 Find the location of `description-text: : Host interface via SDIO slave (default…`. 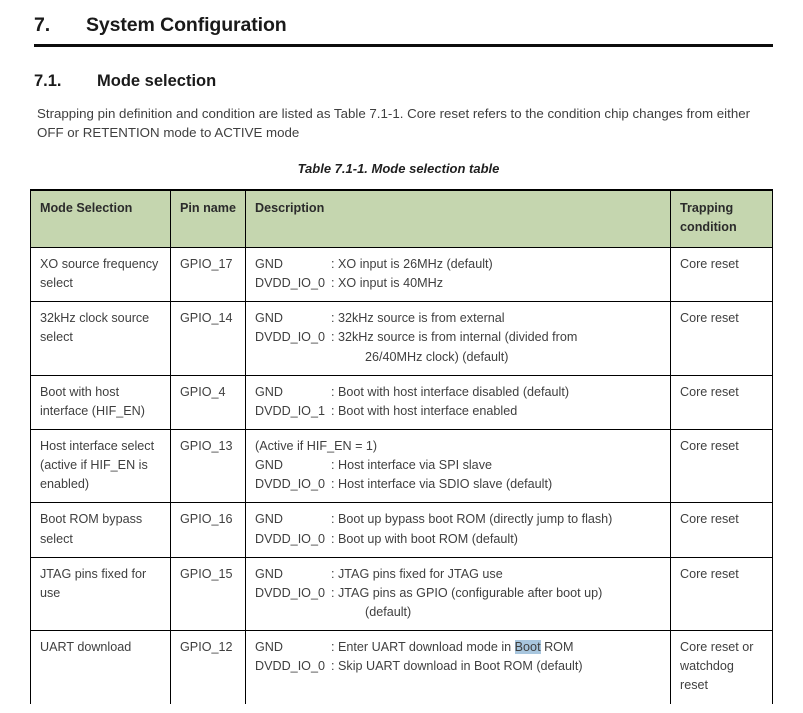

description-text: : Host interface via SDIO slave (default… is located at coordinates (442, 484).